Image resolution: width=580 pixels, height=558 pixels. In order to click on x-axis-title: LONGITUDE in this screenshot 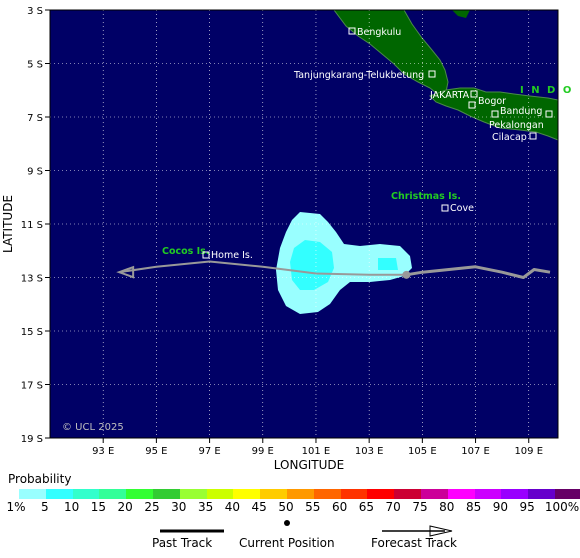, I will do `click(309, 465)`.